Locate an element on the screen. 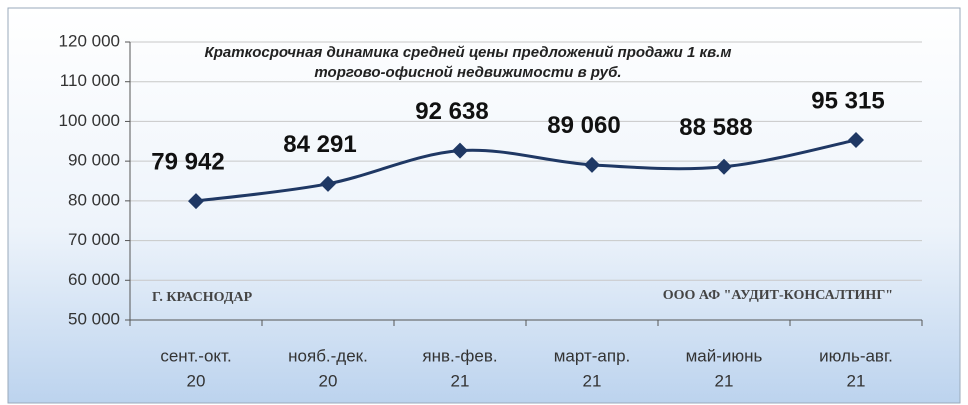 Image resolution: width=968 pixels, height=405 pixels. data-label: 95 315 is located at coordinates (847, 100).